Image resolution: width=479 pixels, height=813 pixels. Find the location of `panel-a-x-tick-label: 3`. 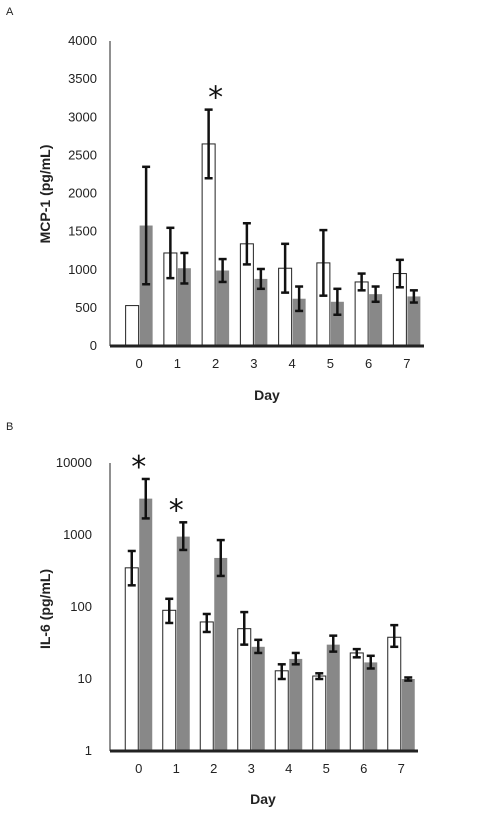

panel-a-x-tick-label: 3 is located at coordinates (253, 363).